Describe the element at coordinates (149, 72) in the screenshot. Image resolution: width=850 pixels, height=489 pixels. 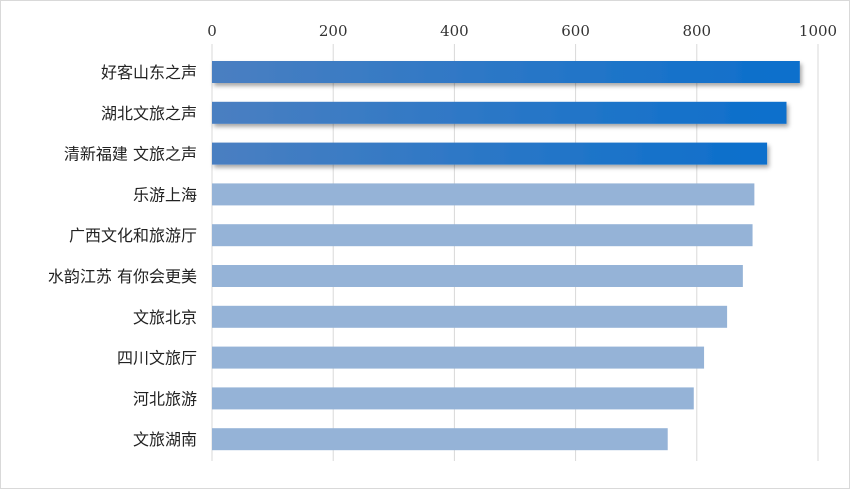
I see `category-label: 好客山东之声` at that location.